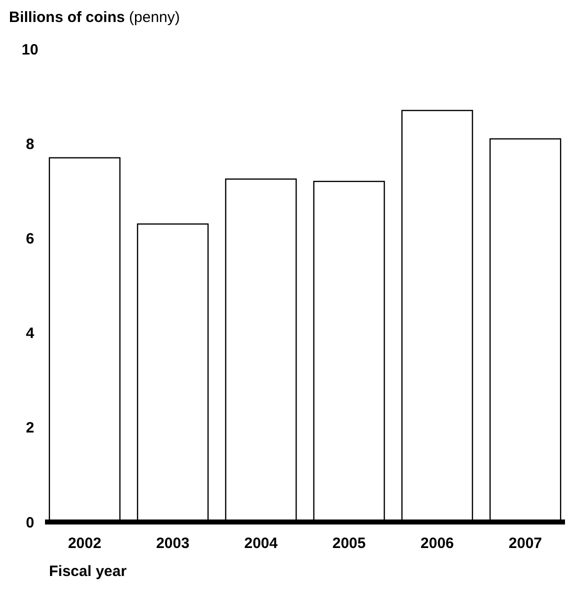  Describe the element at coordinates (88, 571) in the screenshot. I see `x-axis-title: Fiscal year` at that location.